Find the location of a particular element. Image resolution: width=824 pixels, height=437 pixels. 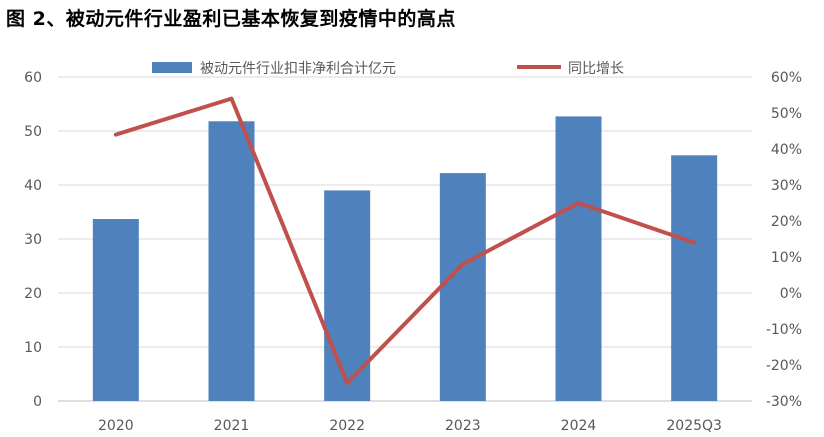

figure-title: 图 2、被动元件行业盈利已基本恢复到疫情中的高点 is located at coordinates (231, 19).